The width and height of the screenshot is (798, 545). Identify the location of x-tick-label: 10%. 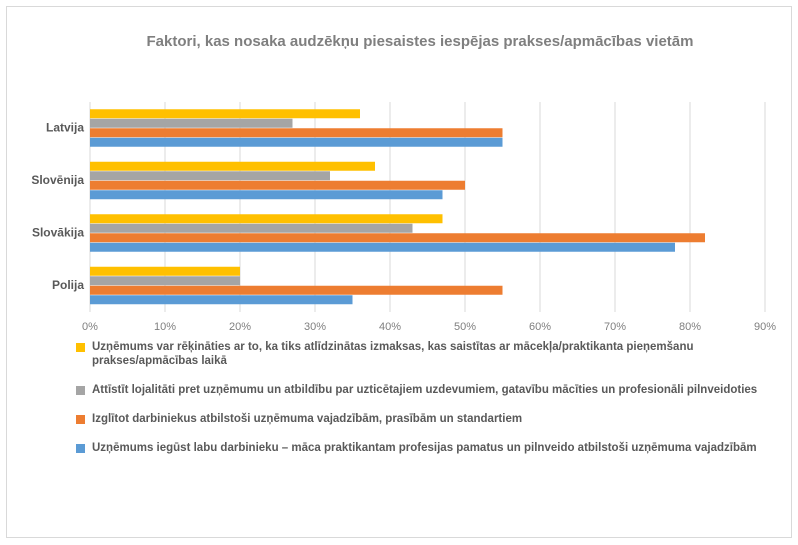
(165, 327).